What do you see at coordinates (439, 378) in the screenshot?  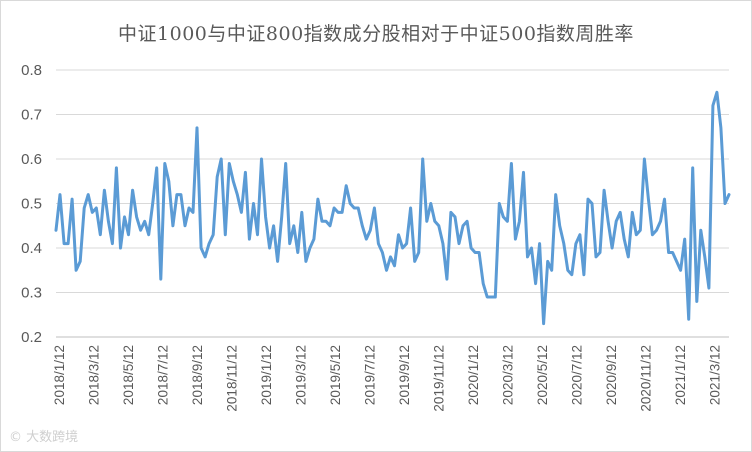 I see `x-tick-label: 2019/11/12` at bounding box center [439, 378].